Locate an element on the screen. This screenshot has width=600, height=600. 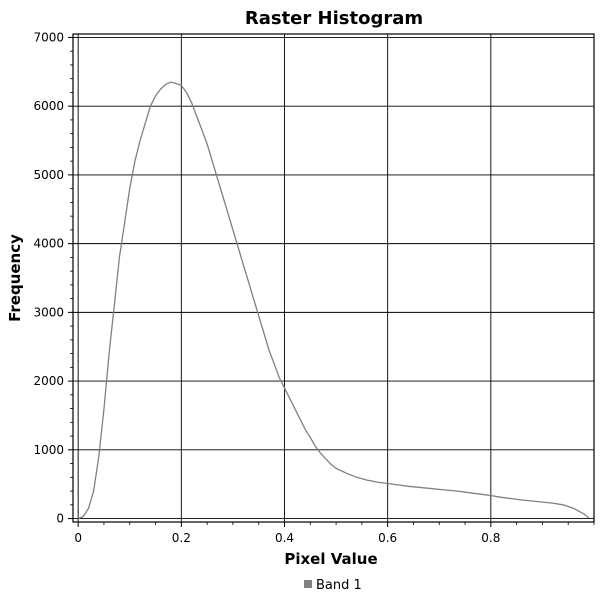
y-tick-label: 6000 is located at coordinates (48, 106).